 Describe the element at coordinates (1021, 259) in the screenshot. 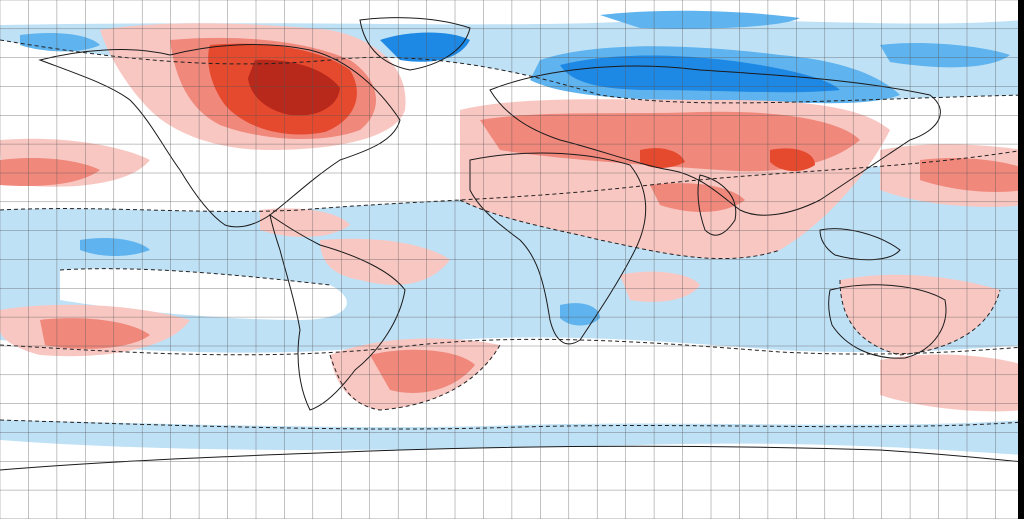

I see `right-border` at that location.